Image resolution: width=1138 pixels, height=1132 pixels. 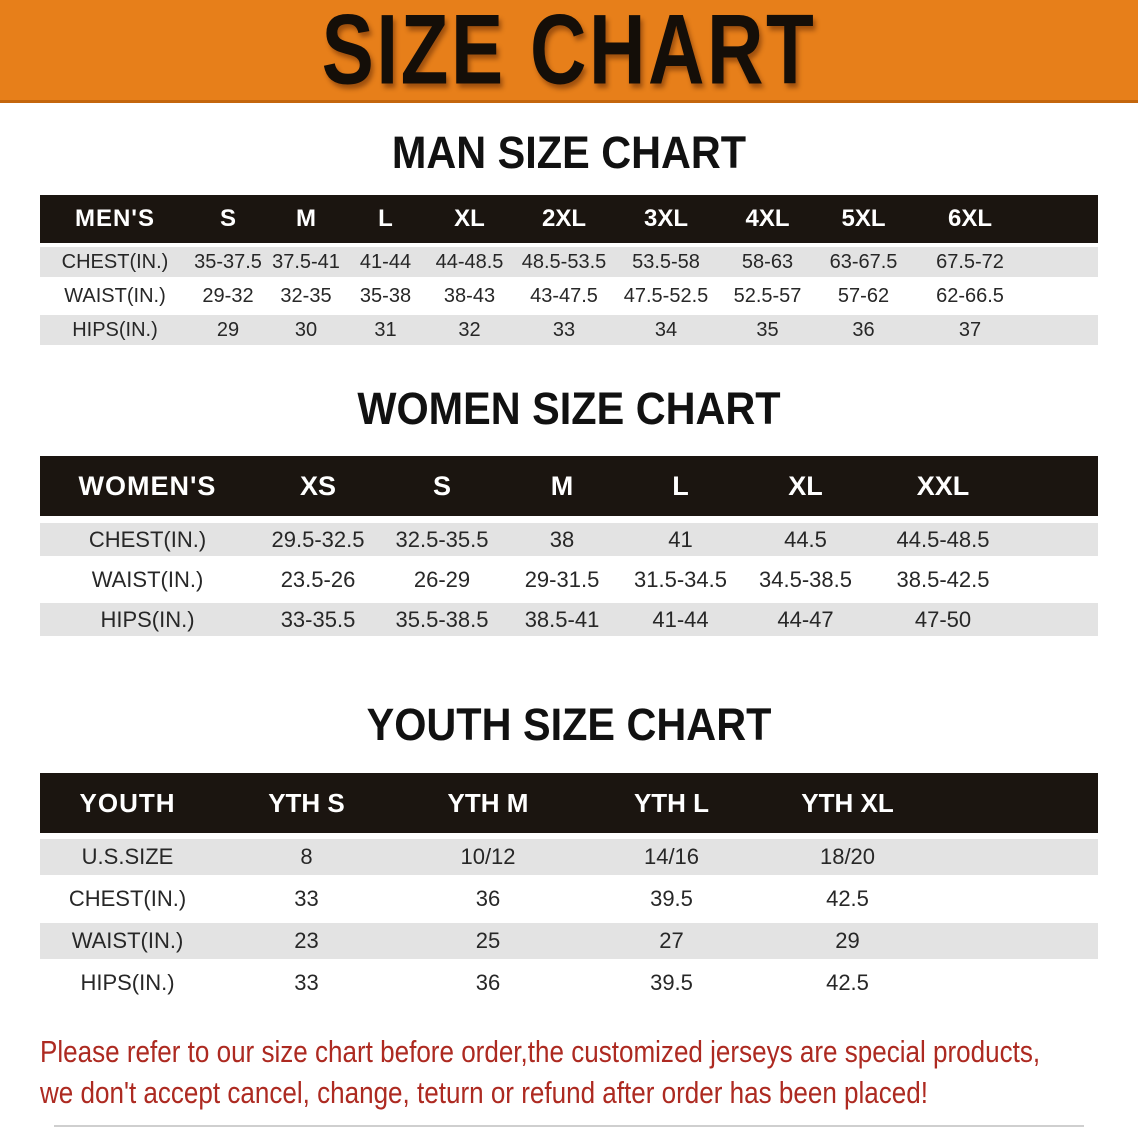 I want to click on table-cell: 32, so click(x=469, y=330).